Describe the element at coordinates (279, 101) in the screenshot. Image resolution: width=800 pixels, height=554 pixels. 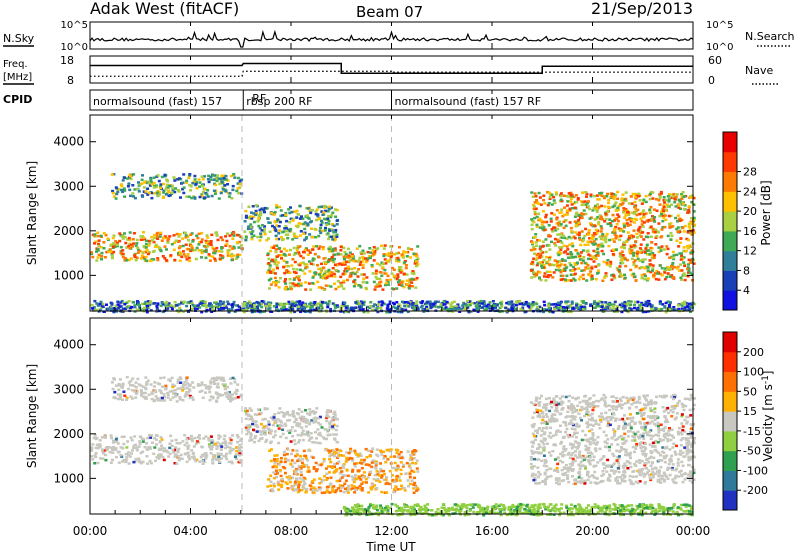
I see `cpid-segment-label: rbsp 200 RF` at that location.